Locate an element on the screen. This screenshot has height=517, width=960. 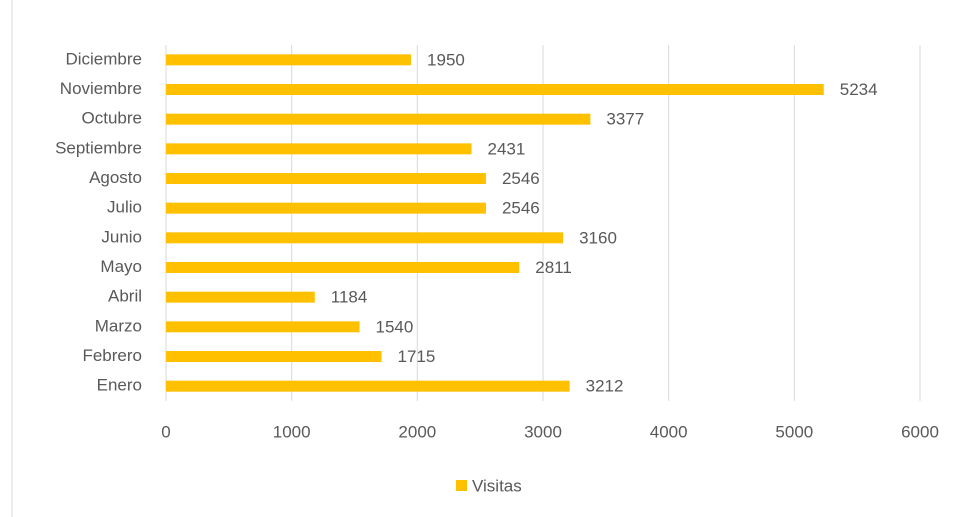
data-label: 5234 is located at coordinates (859, 89).